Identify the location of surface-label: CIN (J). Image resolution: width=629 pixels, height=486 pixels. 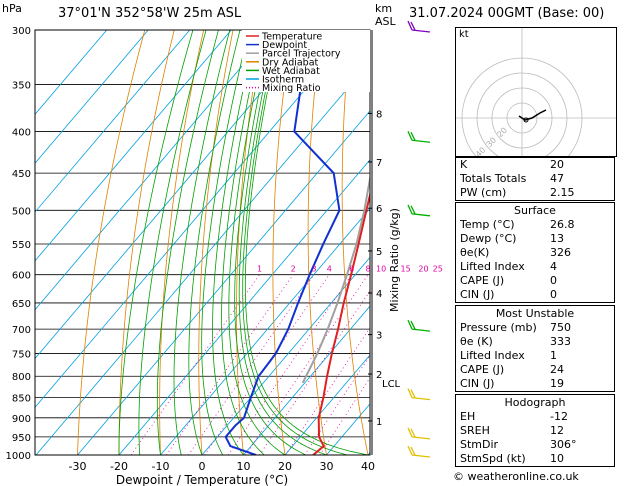
(477, 294).